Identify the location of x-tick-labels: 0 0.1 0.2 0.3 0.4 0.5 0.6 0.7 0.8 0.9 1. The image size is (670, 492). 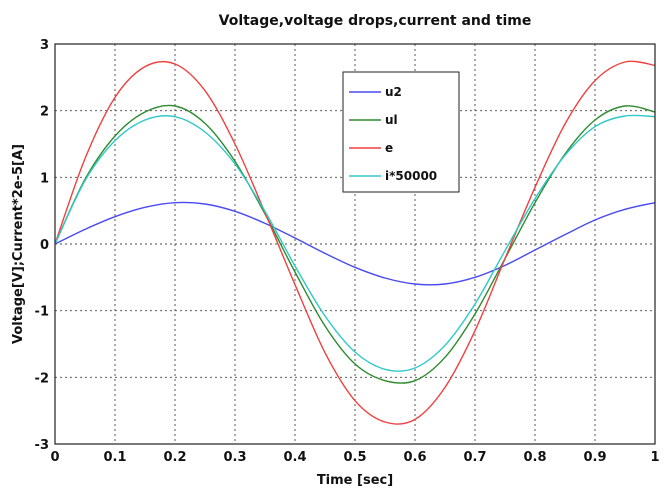
(354, 457).